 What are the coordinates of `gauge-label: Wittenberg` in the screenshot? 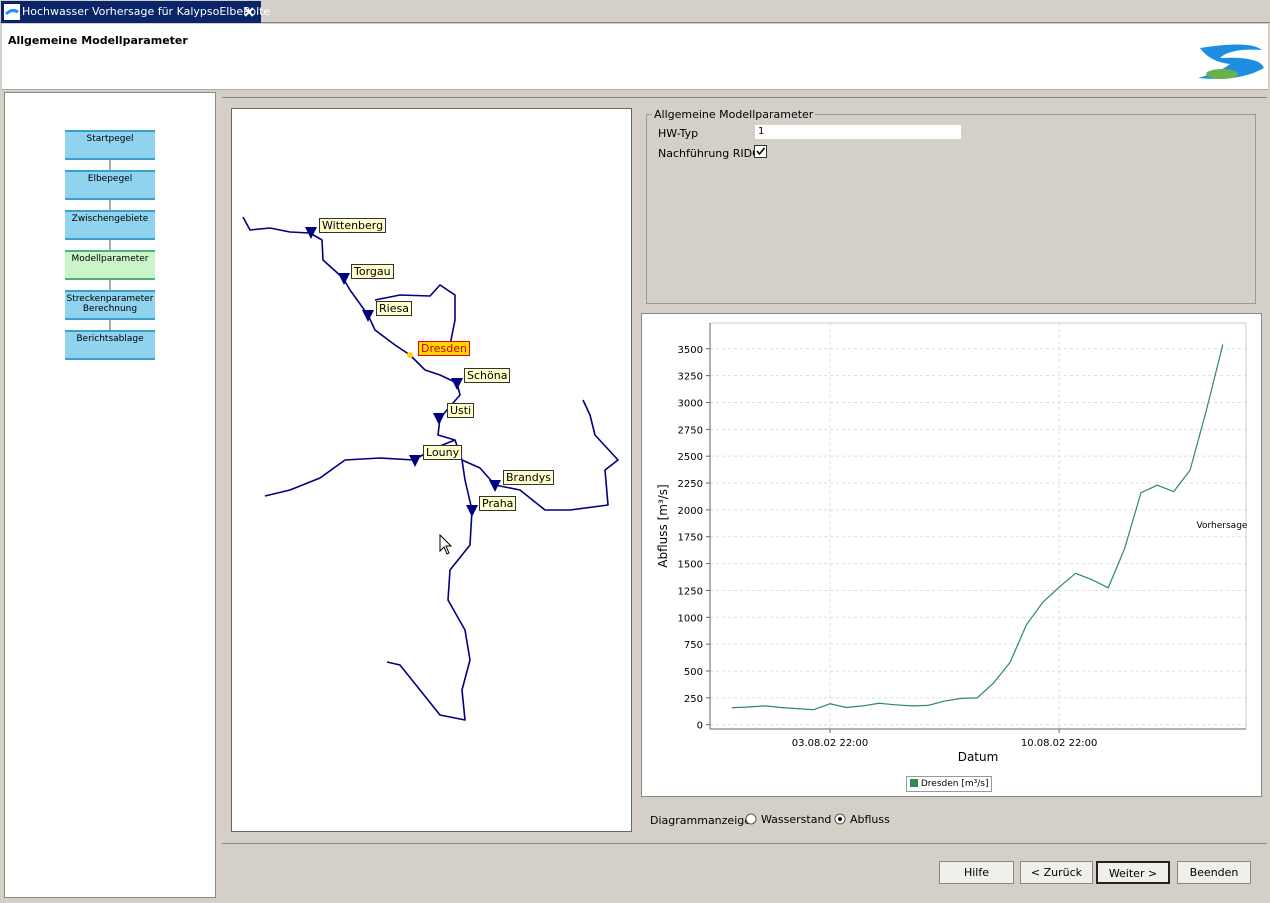 It's located at (353, 225).